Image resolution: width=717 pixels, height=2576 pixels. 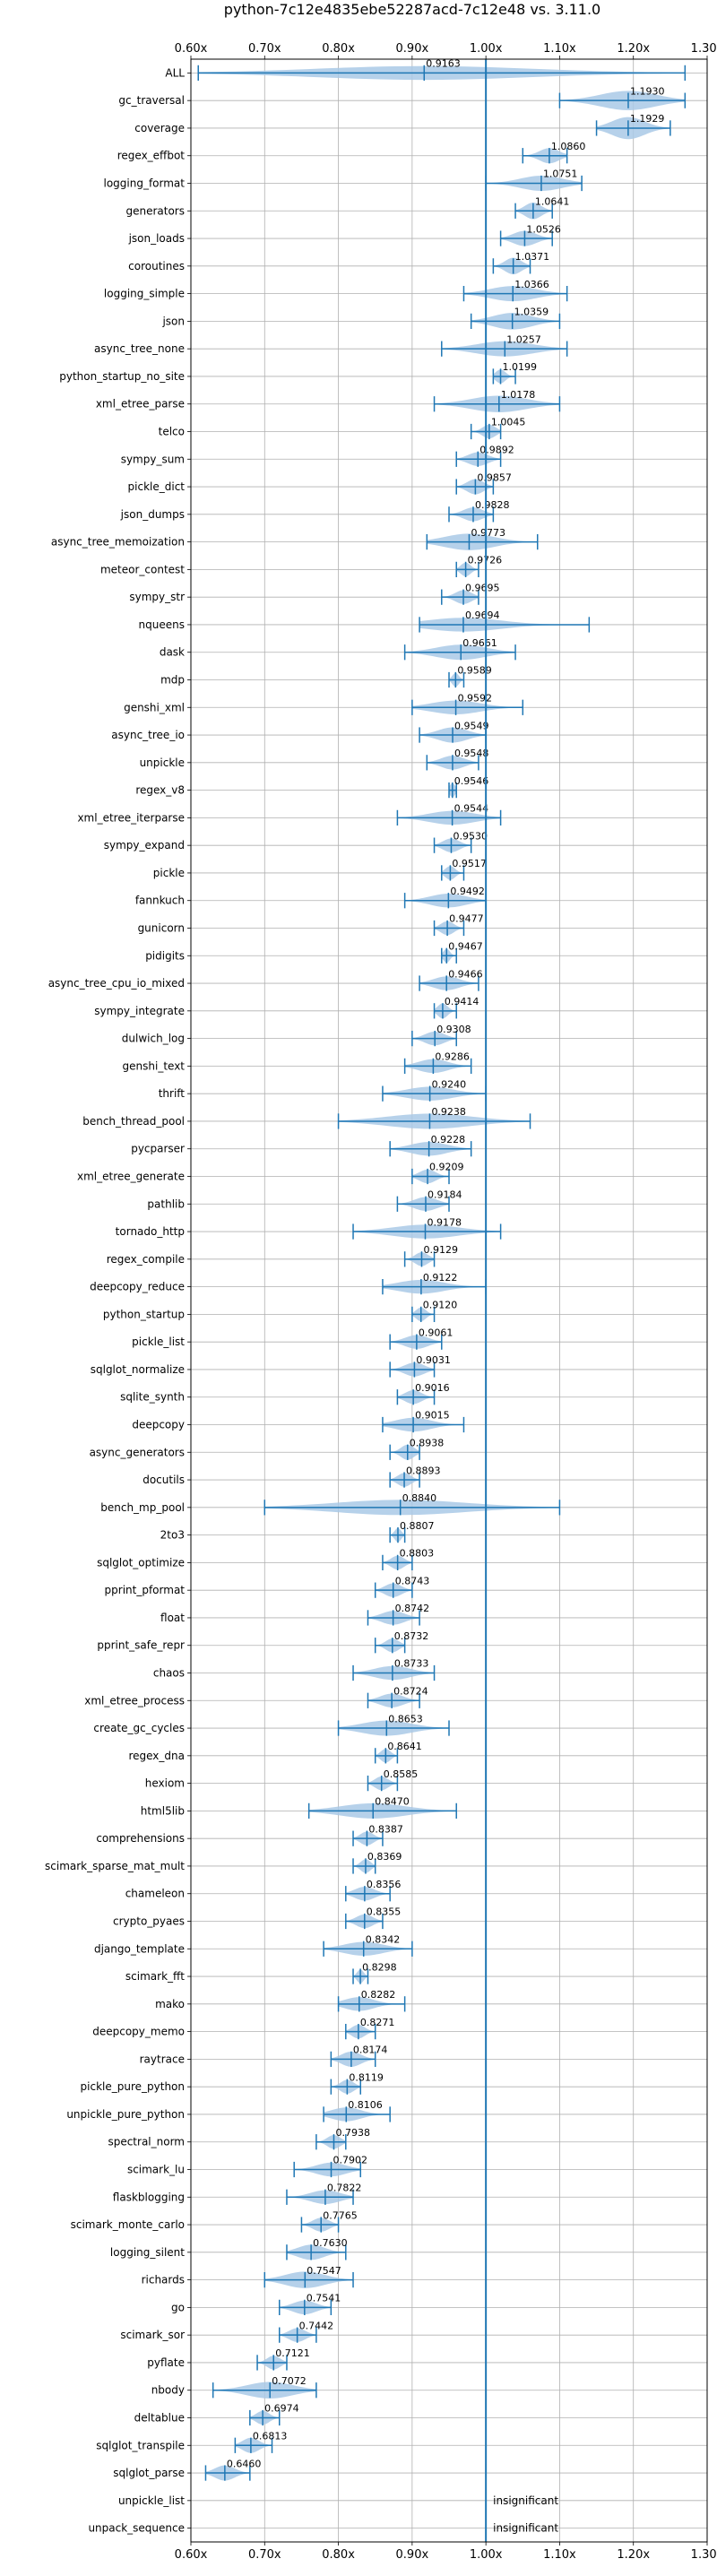 What do you see at coordinates (125, 2114) in the screenshot?
I see `y-tick-label: unpickle_pure_python` at bounding box center [125, 2114].